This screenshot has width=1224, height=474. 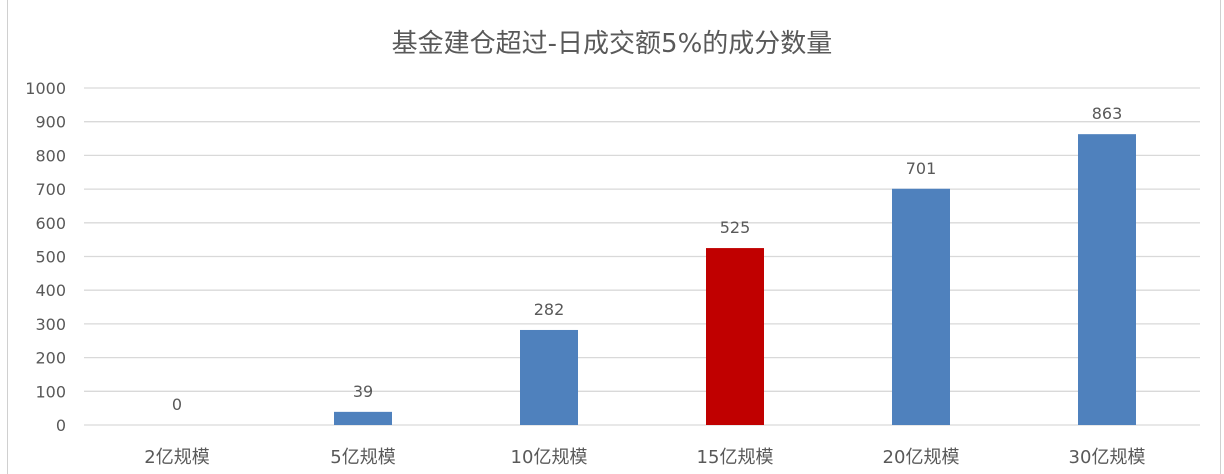 What do you see at coordinates (921, 168) in the screenshot?
I see `data-label: 701` at bounding box center [921, 168].